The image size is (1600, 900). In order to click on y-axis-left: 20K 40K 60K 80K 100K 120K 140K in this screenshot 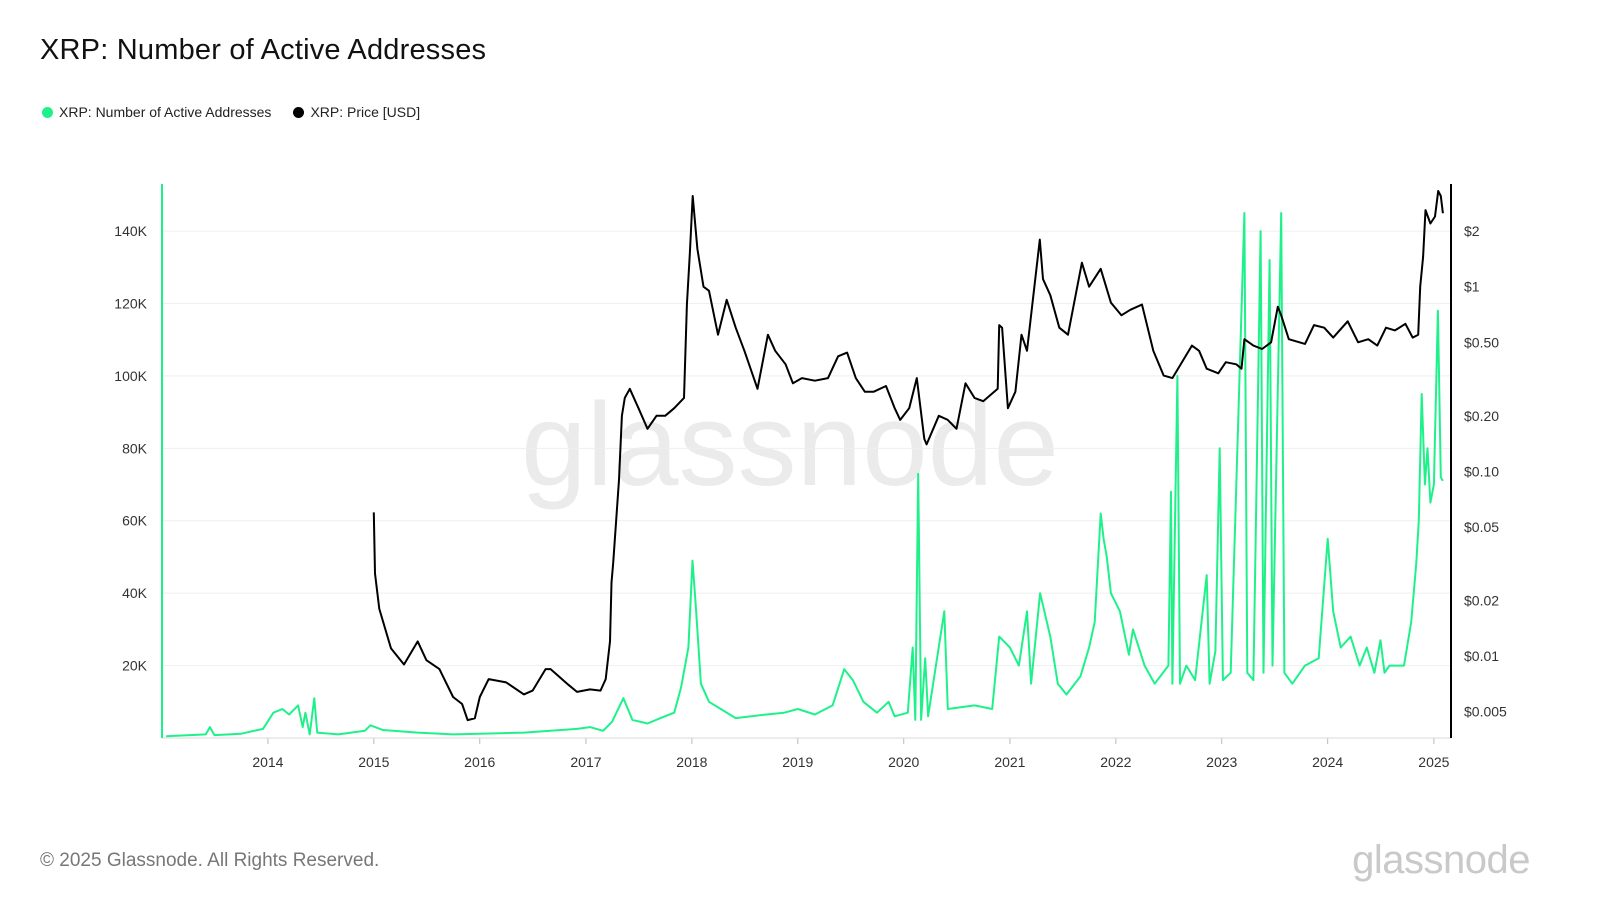, I will do `click(130, 448)`.